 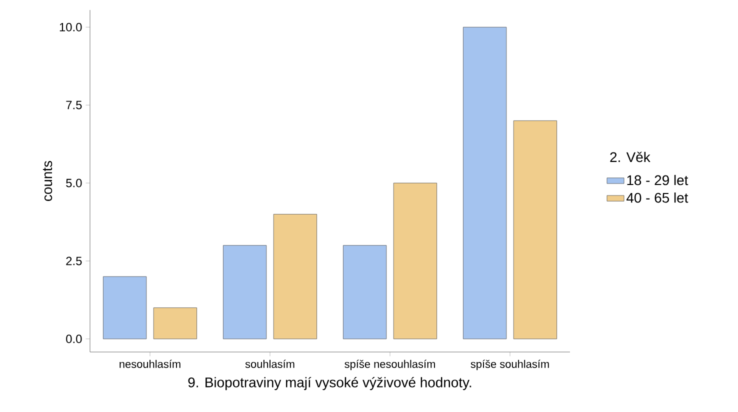 What do you see at coordinates (74, 105) in the screenshot?
I see `y-tick-label: 7.5` at bounding box center [74, 105].